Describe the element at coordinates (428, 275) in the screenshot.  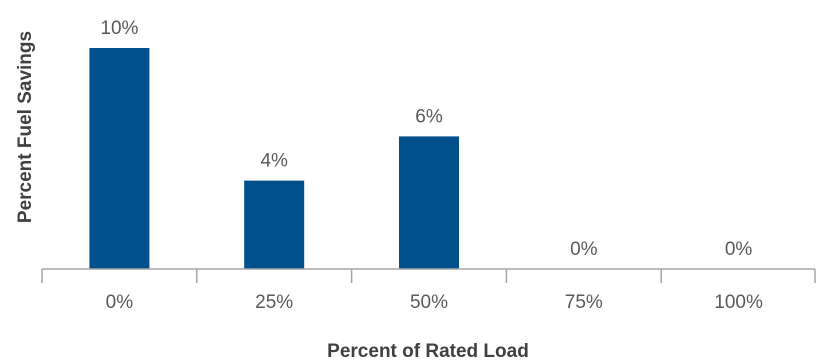
I see `x-axis` at that location.